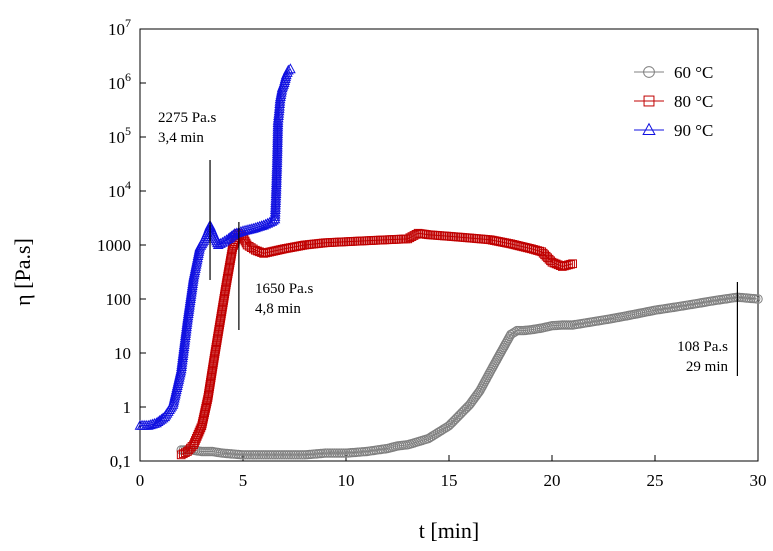 Image resolution: width=773 pixels, height=551 pixels. What do you see at coordinates (449, 480) in the screenshot?
I see `x-tick-label: 15` at bounding box center [449, 480].